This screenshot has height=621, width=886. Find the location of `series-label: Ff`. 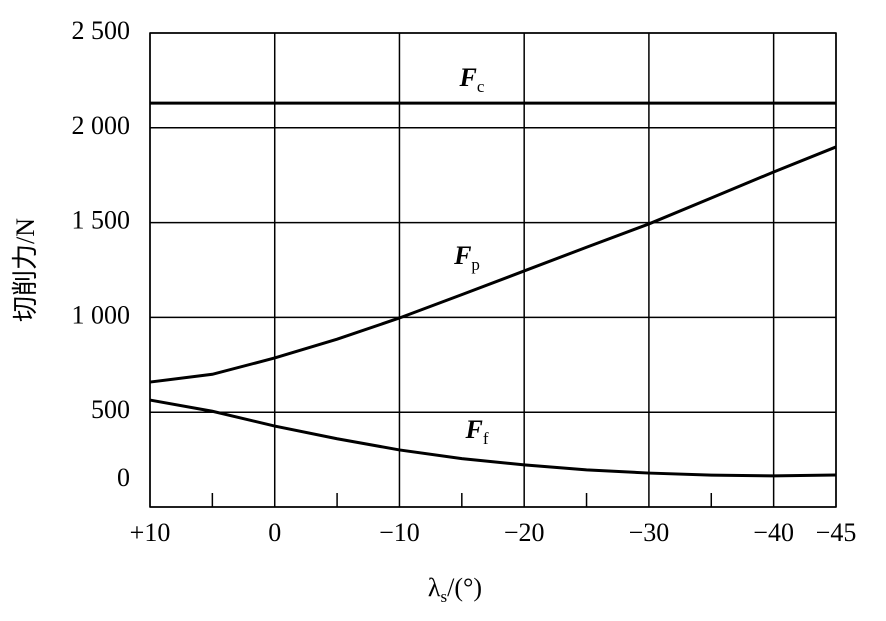

series-label: Ff is located at coordinates (476, 431).